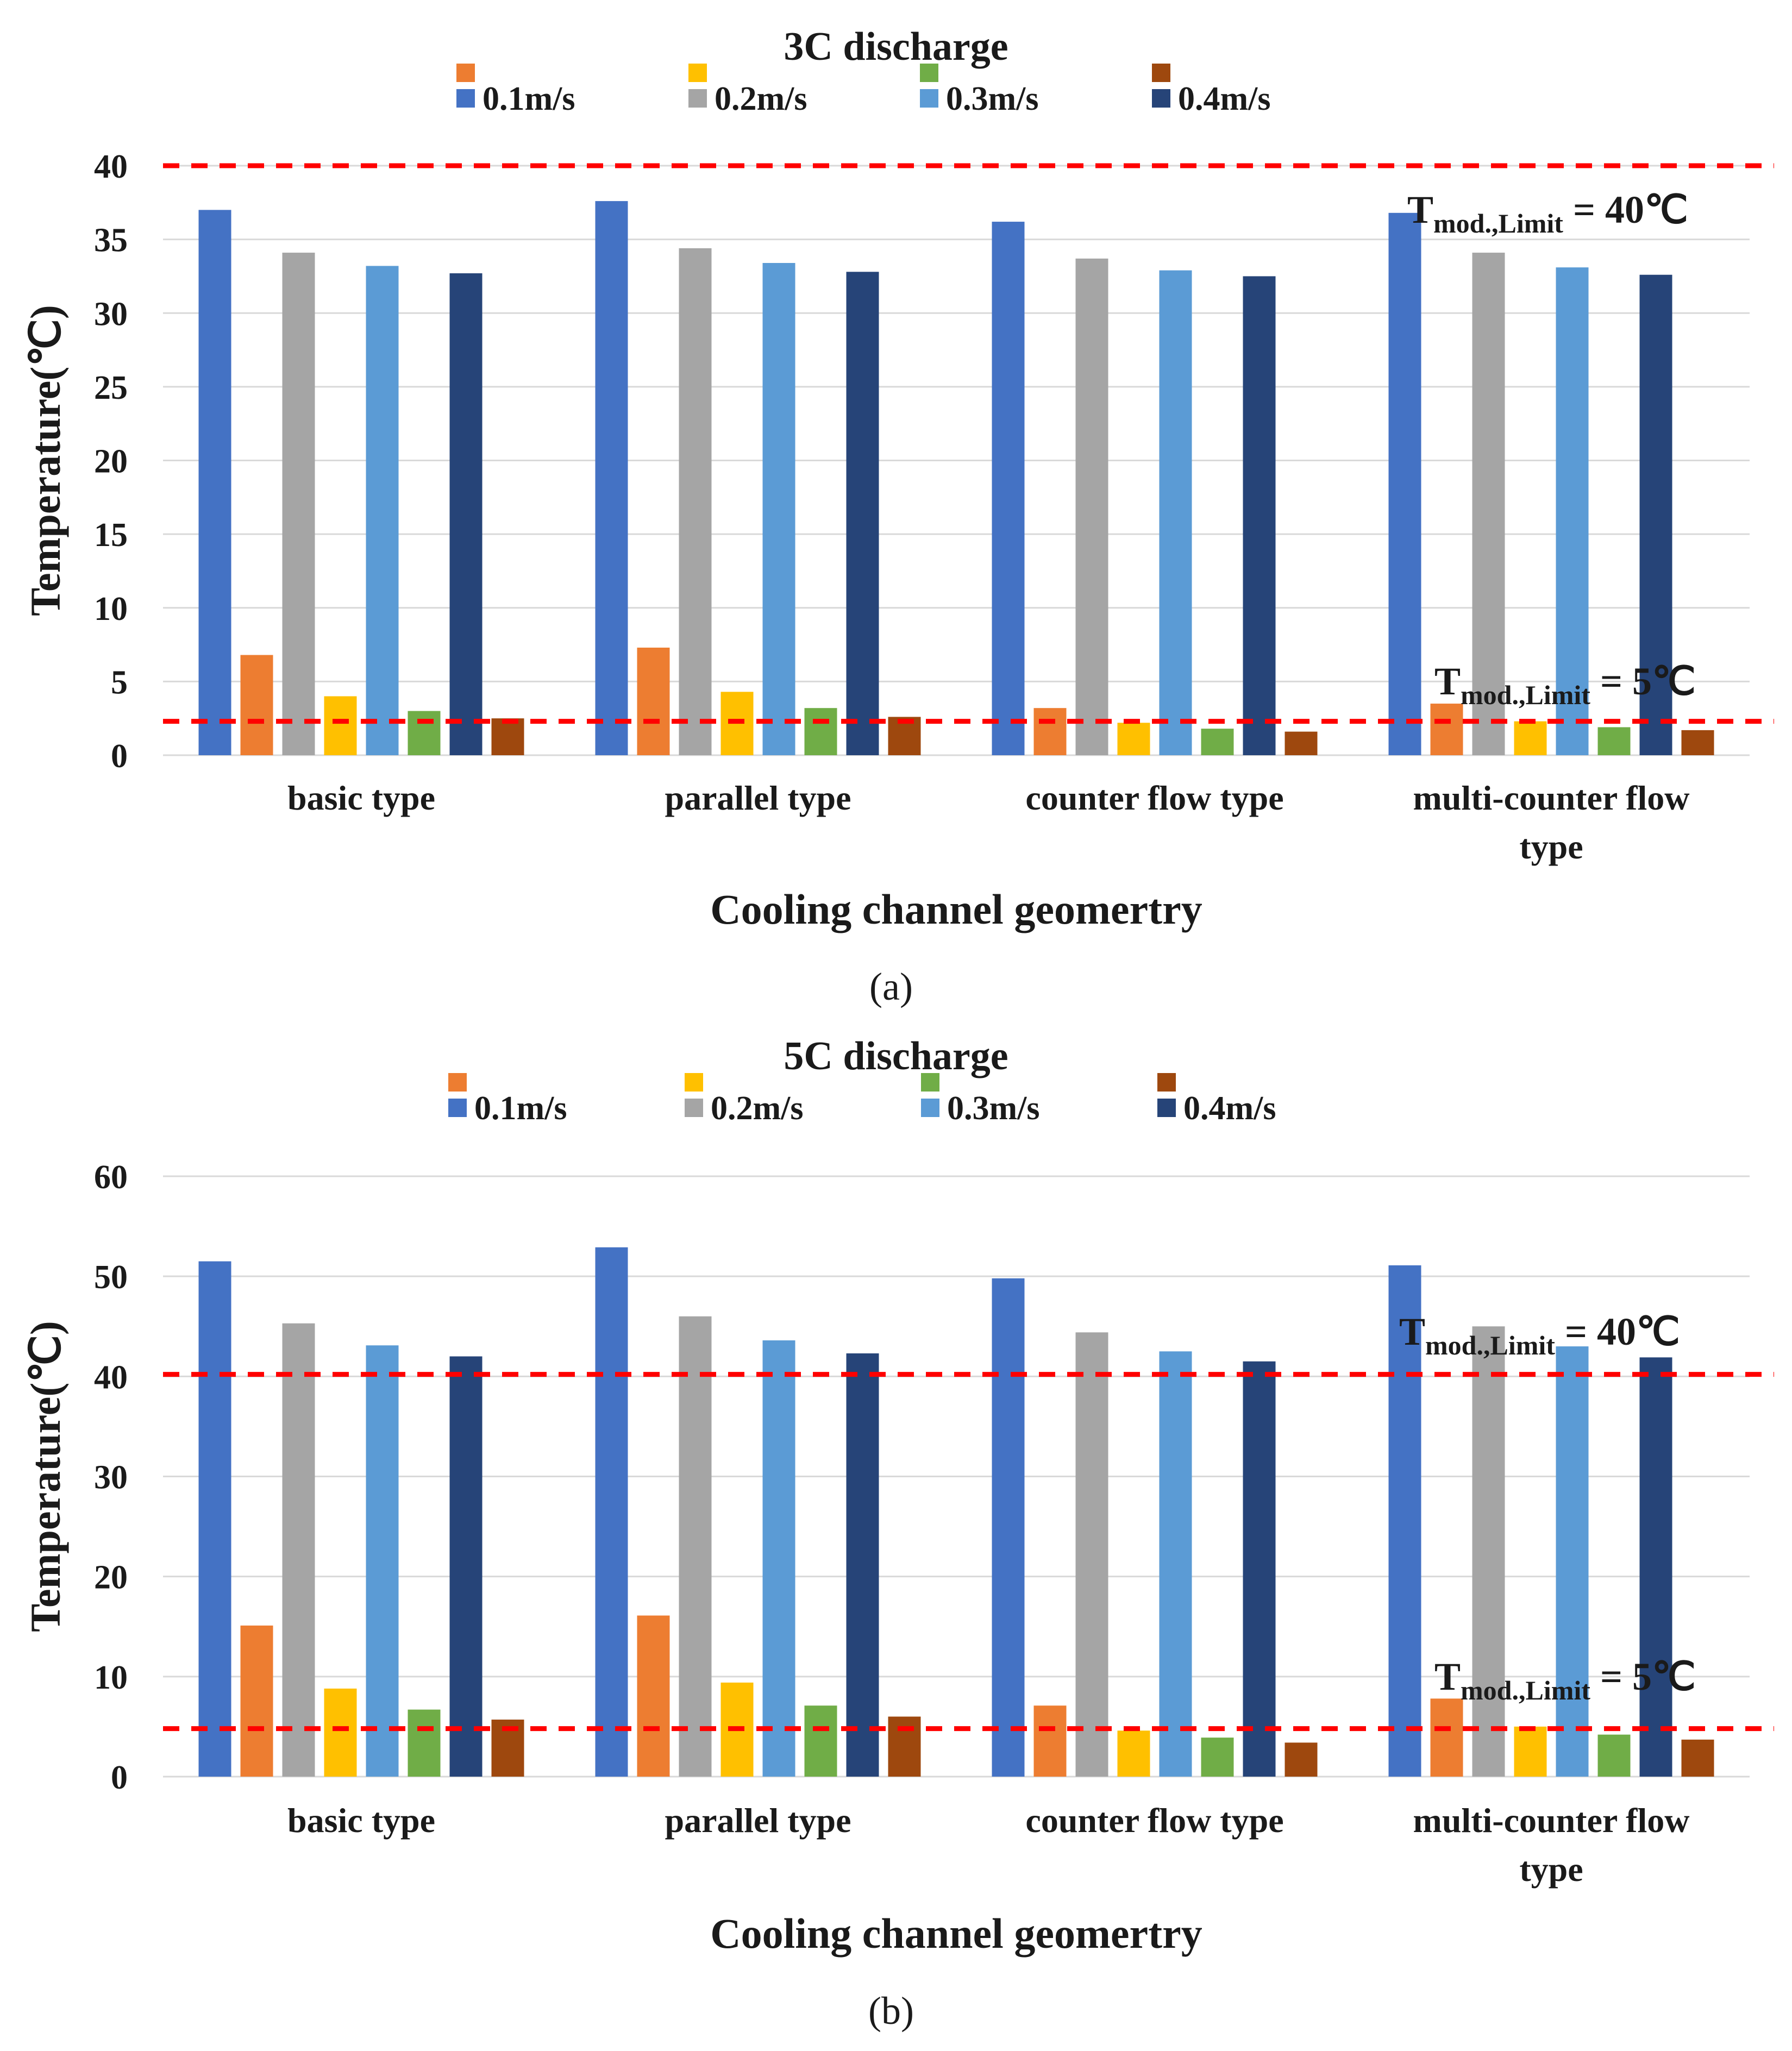 Image resolution: width=1792 pixels, height=2051 pixels. What do you see at coordinates (119, 683) in the screenshot?
I see `y-tick-label: 5` at bounding box center [119, 683].